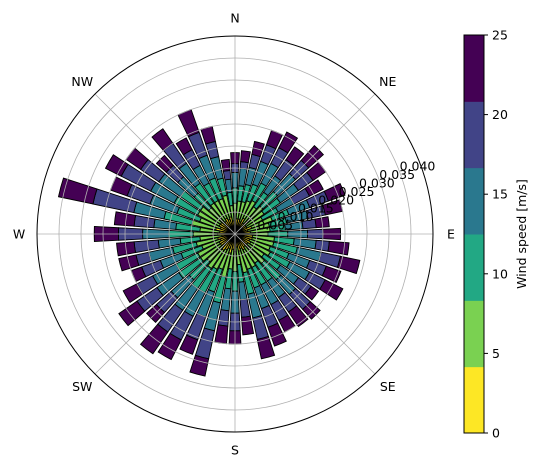 The image size is (540, 469). I want to click on radial-tick-label-2: 0.015, so click(316, 208).